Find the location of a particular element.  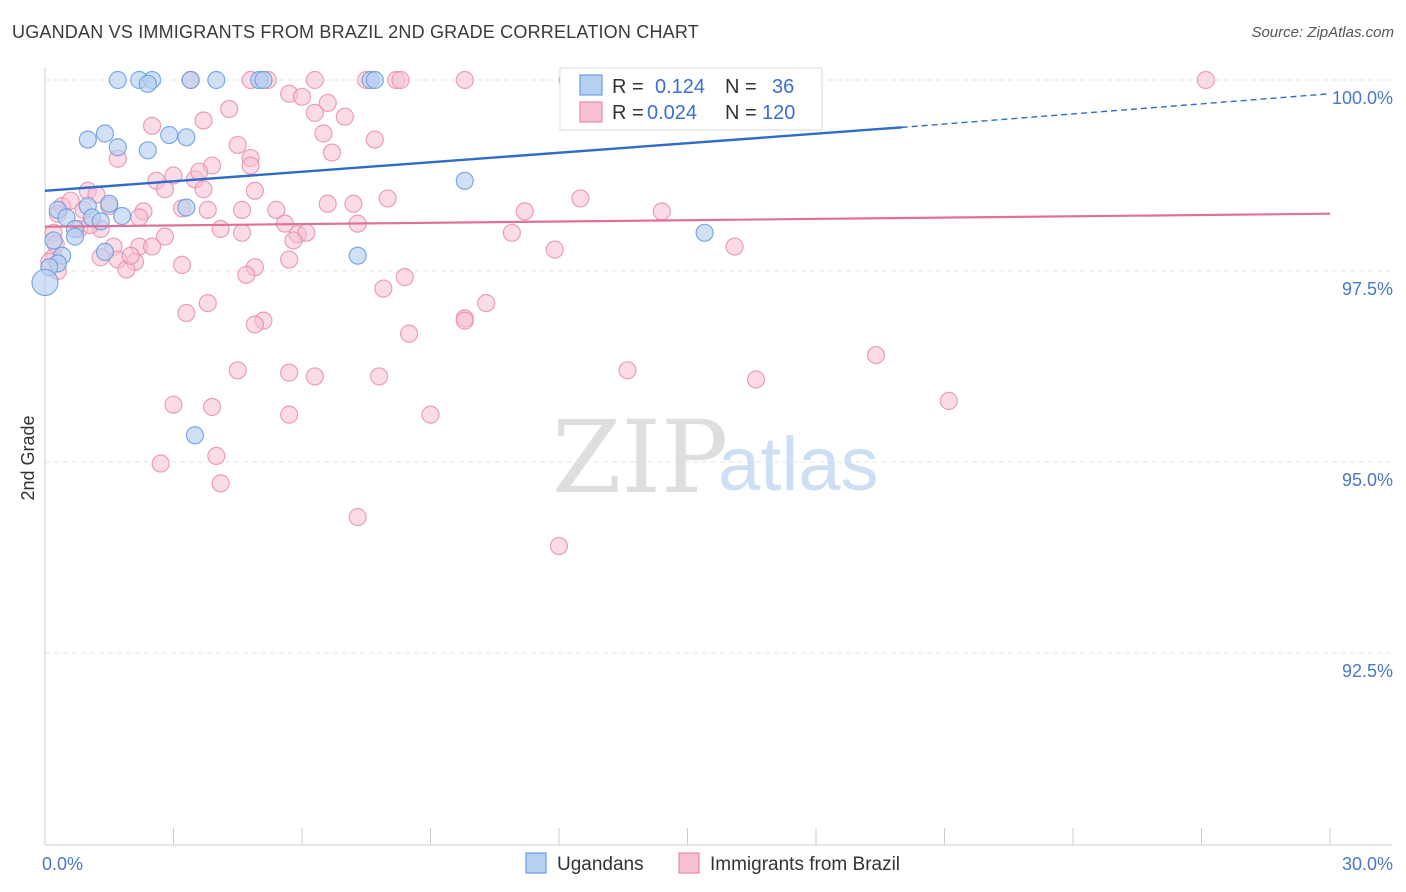

x-tick-label-0: 0.0% is located at coordinates (62, 864).